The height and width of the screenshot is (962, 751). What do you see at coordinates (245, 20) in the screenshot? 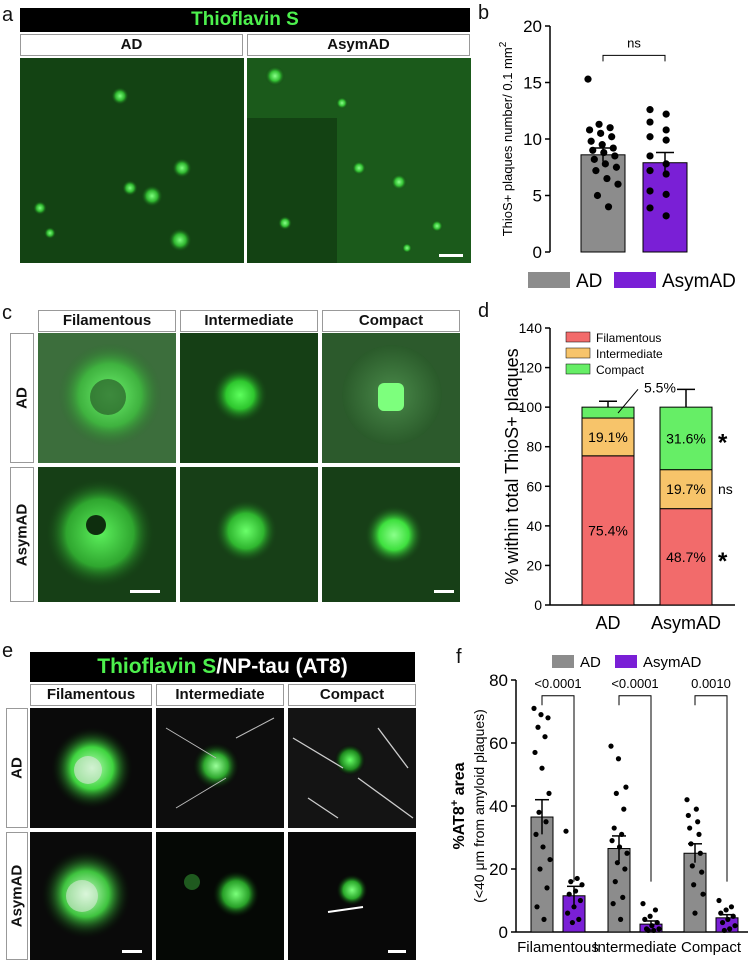
I see `panel-a-banner: Thioflavin S` at bounding box center [245, 20].